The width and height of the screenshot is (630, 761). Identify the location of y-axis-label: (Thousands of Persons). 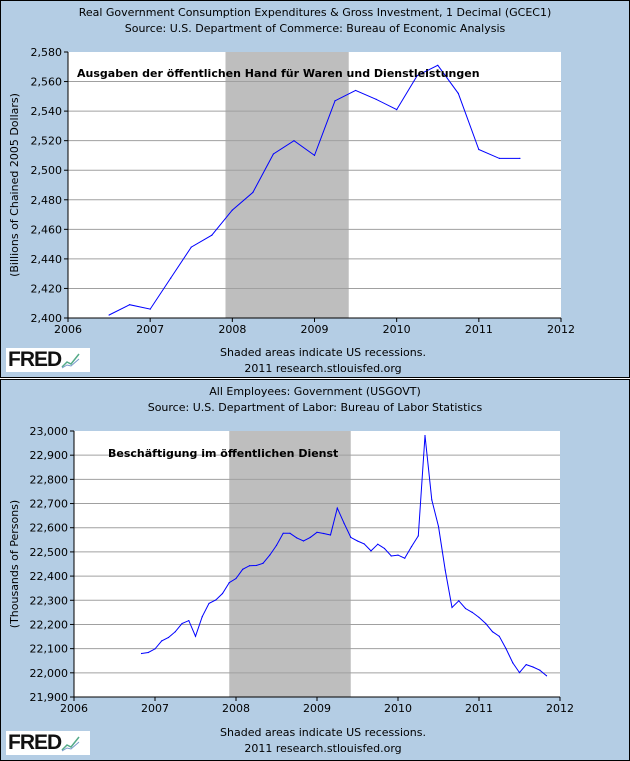
(14, 564).